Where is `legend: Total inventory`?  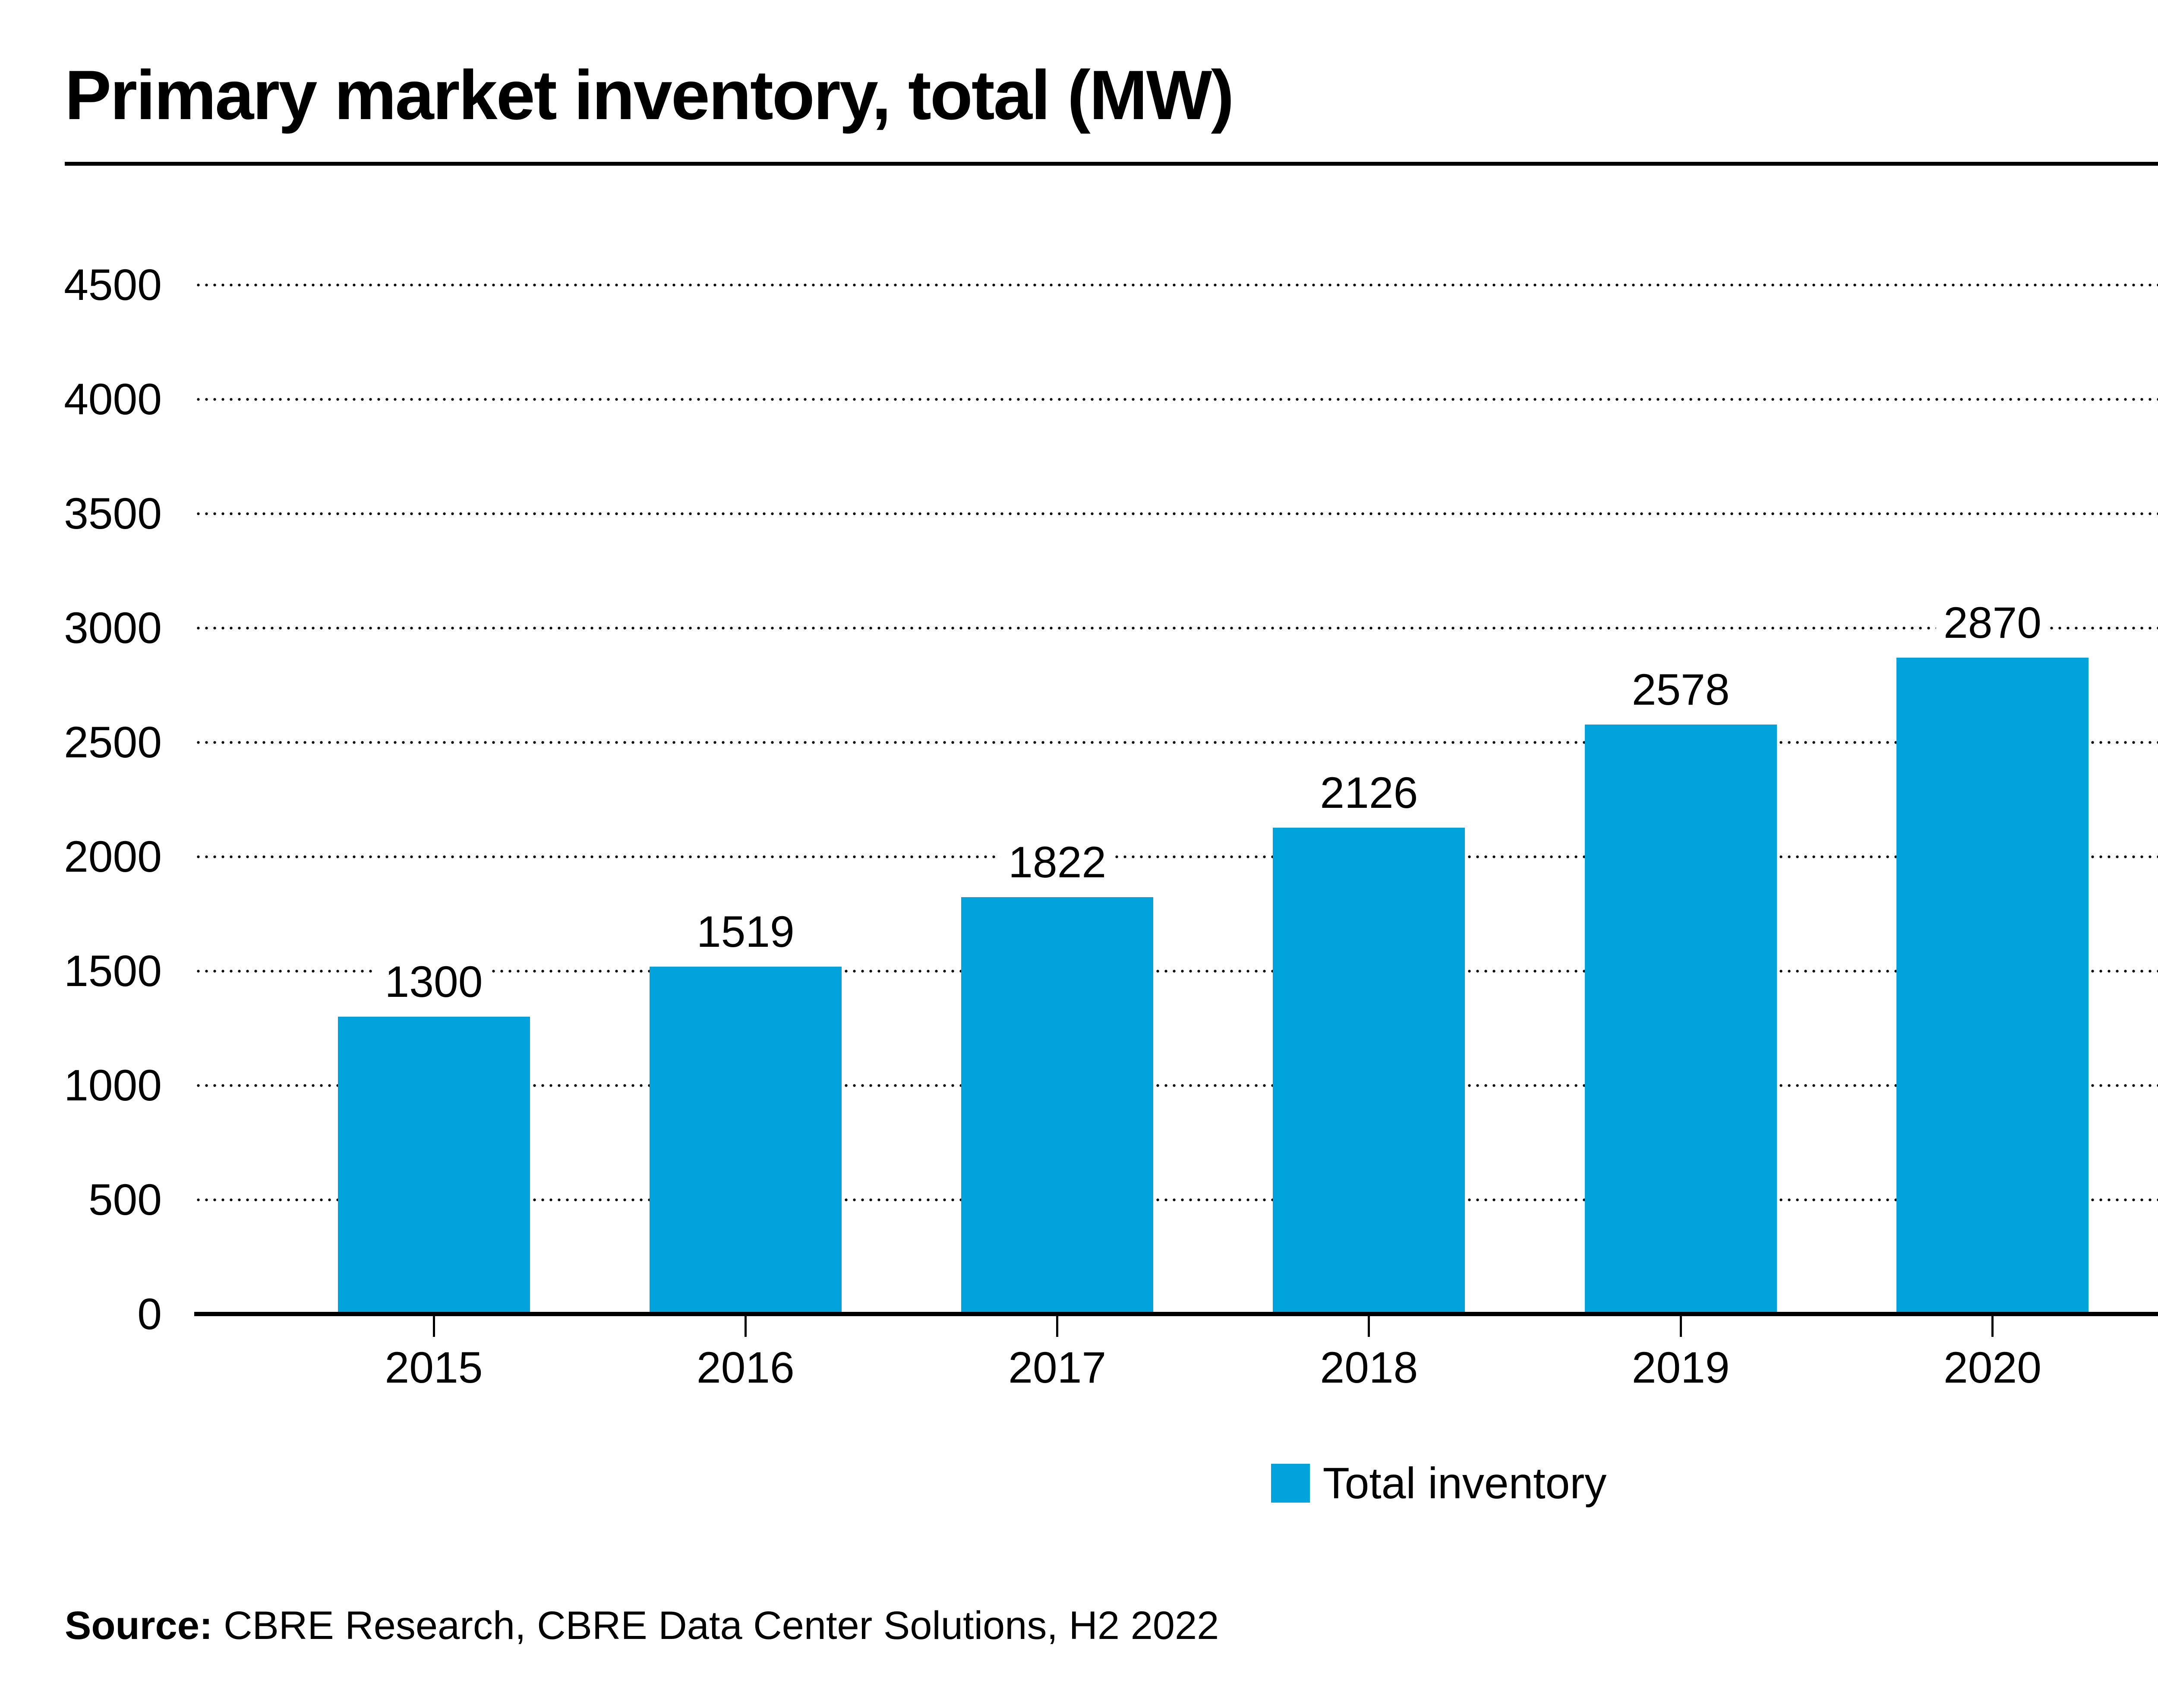
legend: Total inventory is located at coordinates (1079, 1483).